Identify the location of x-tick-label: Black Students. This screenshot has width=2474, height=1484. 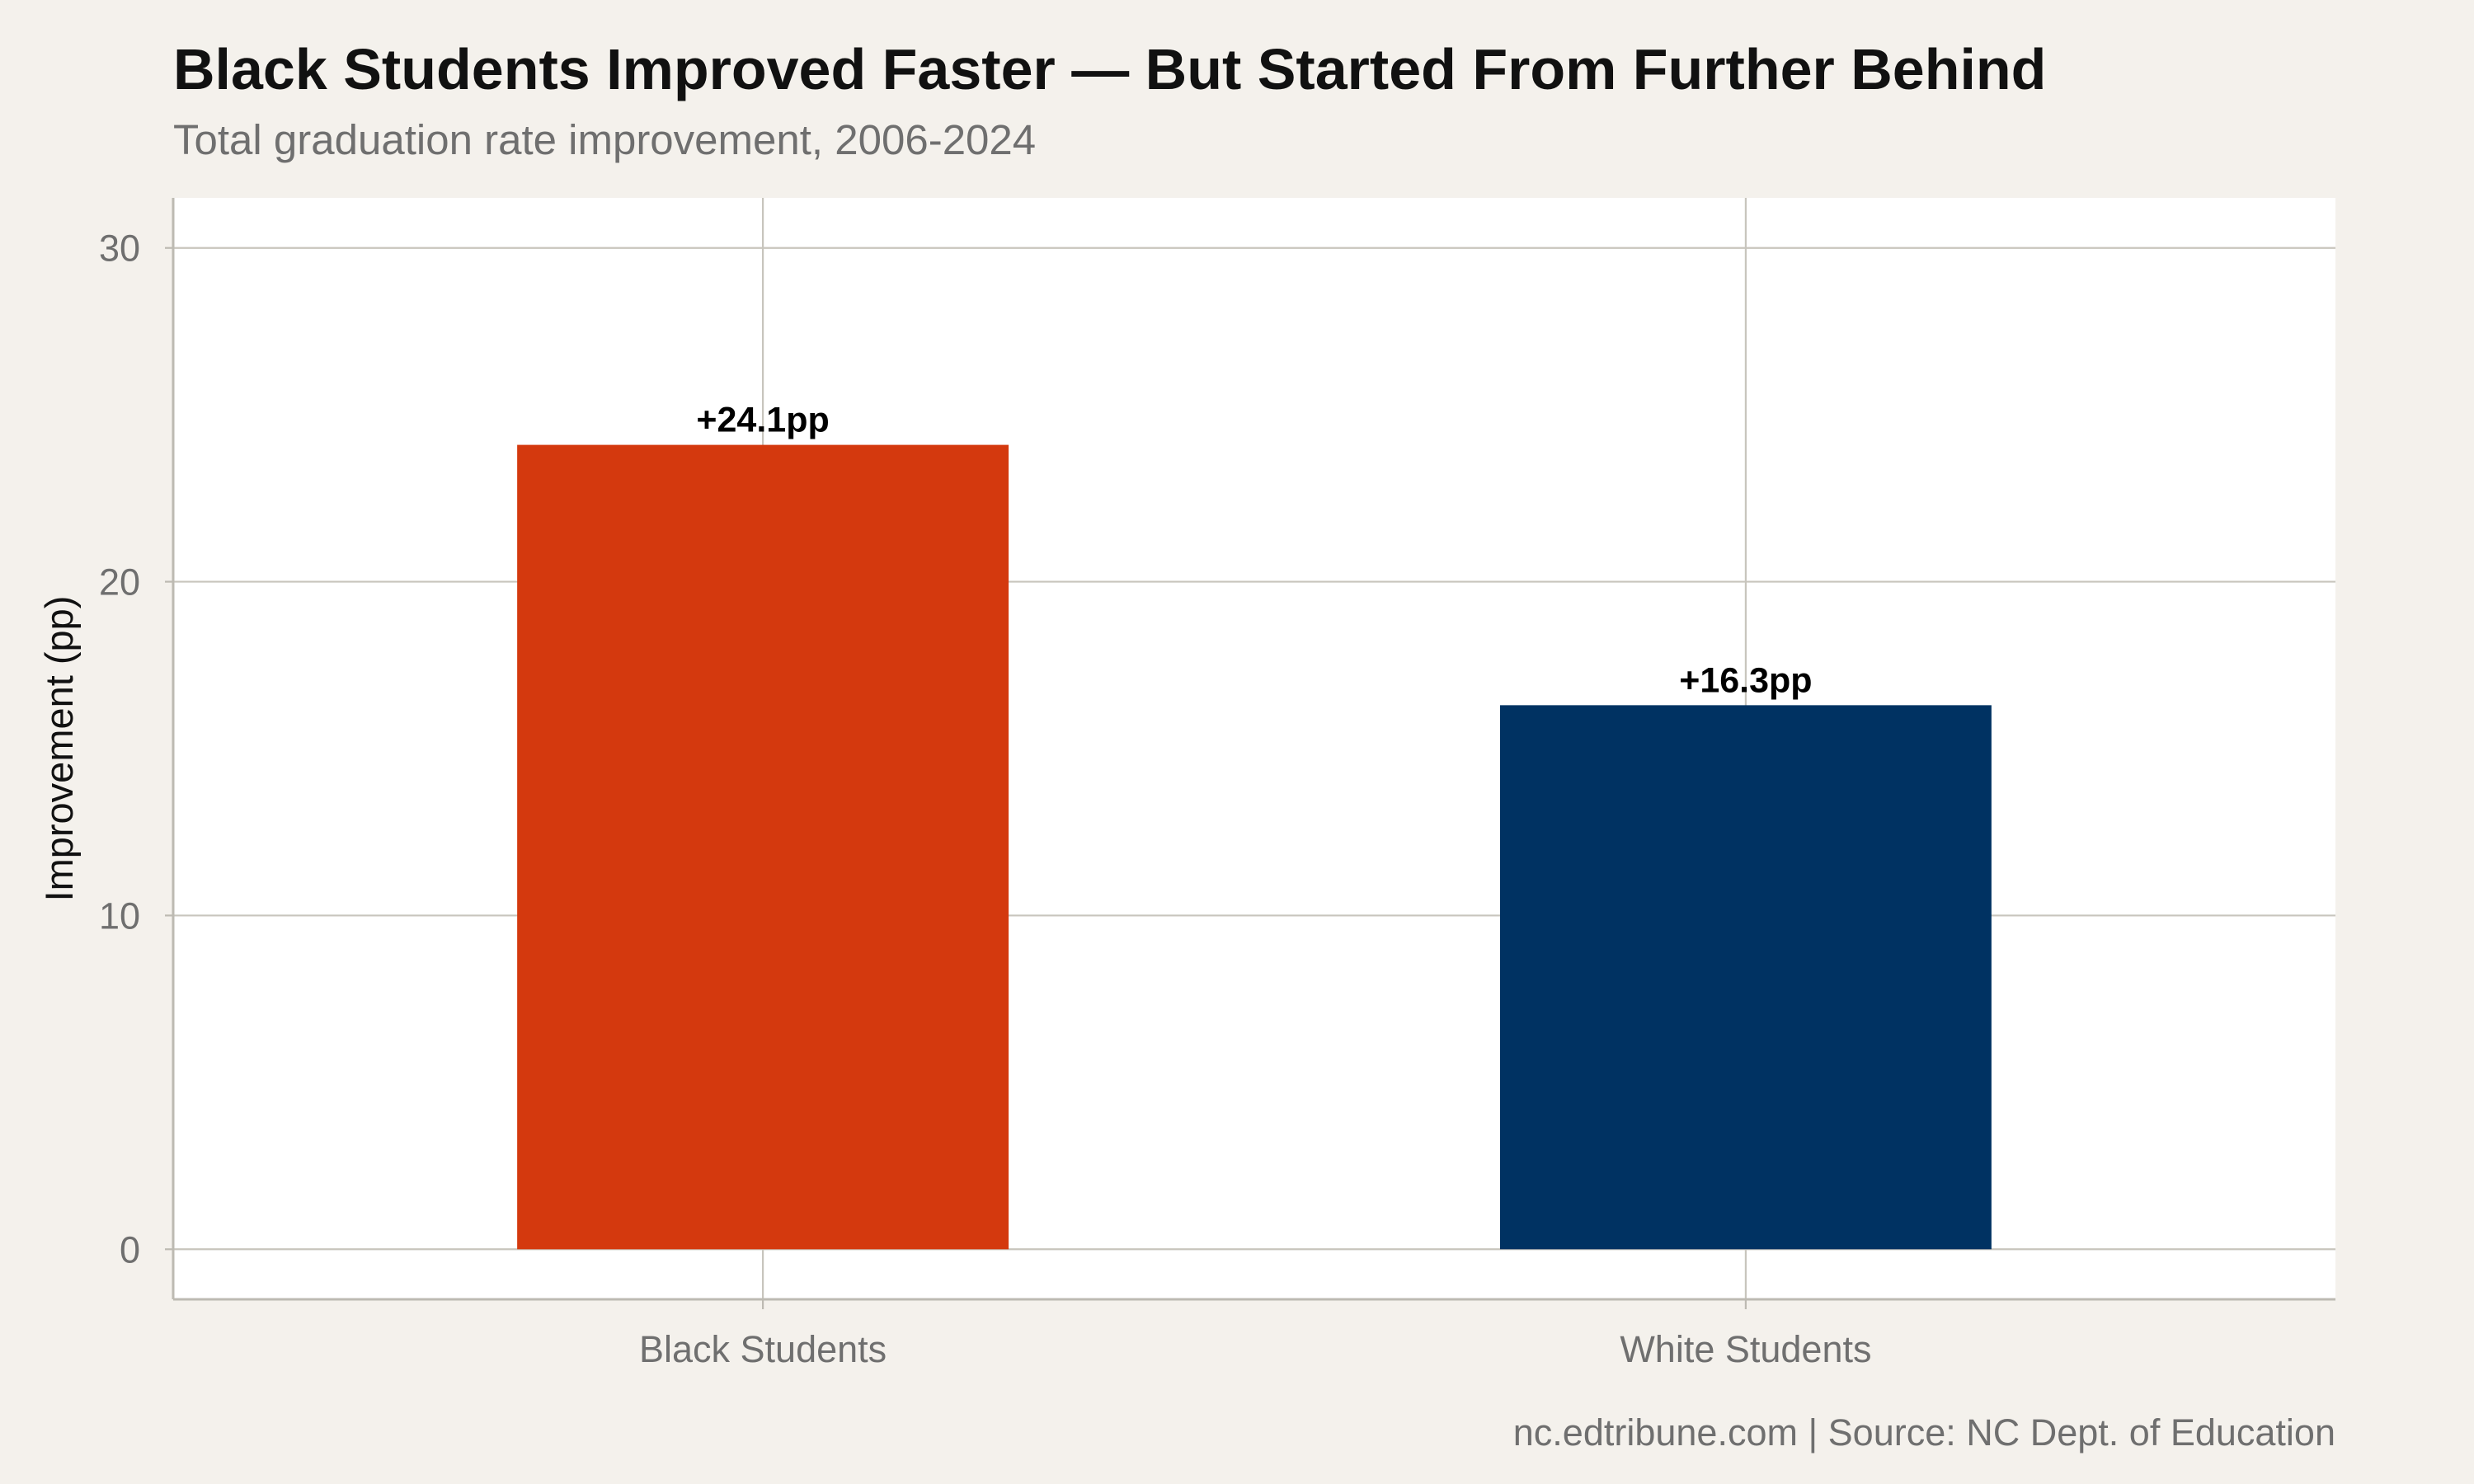
(763, 1349).